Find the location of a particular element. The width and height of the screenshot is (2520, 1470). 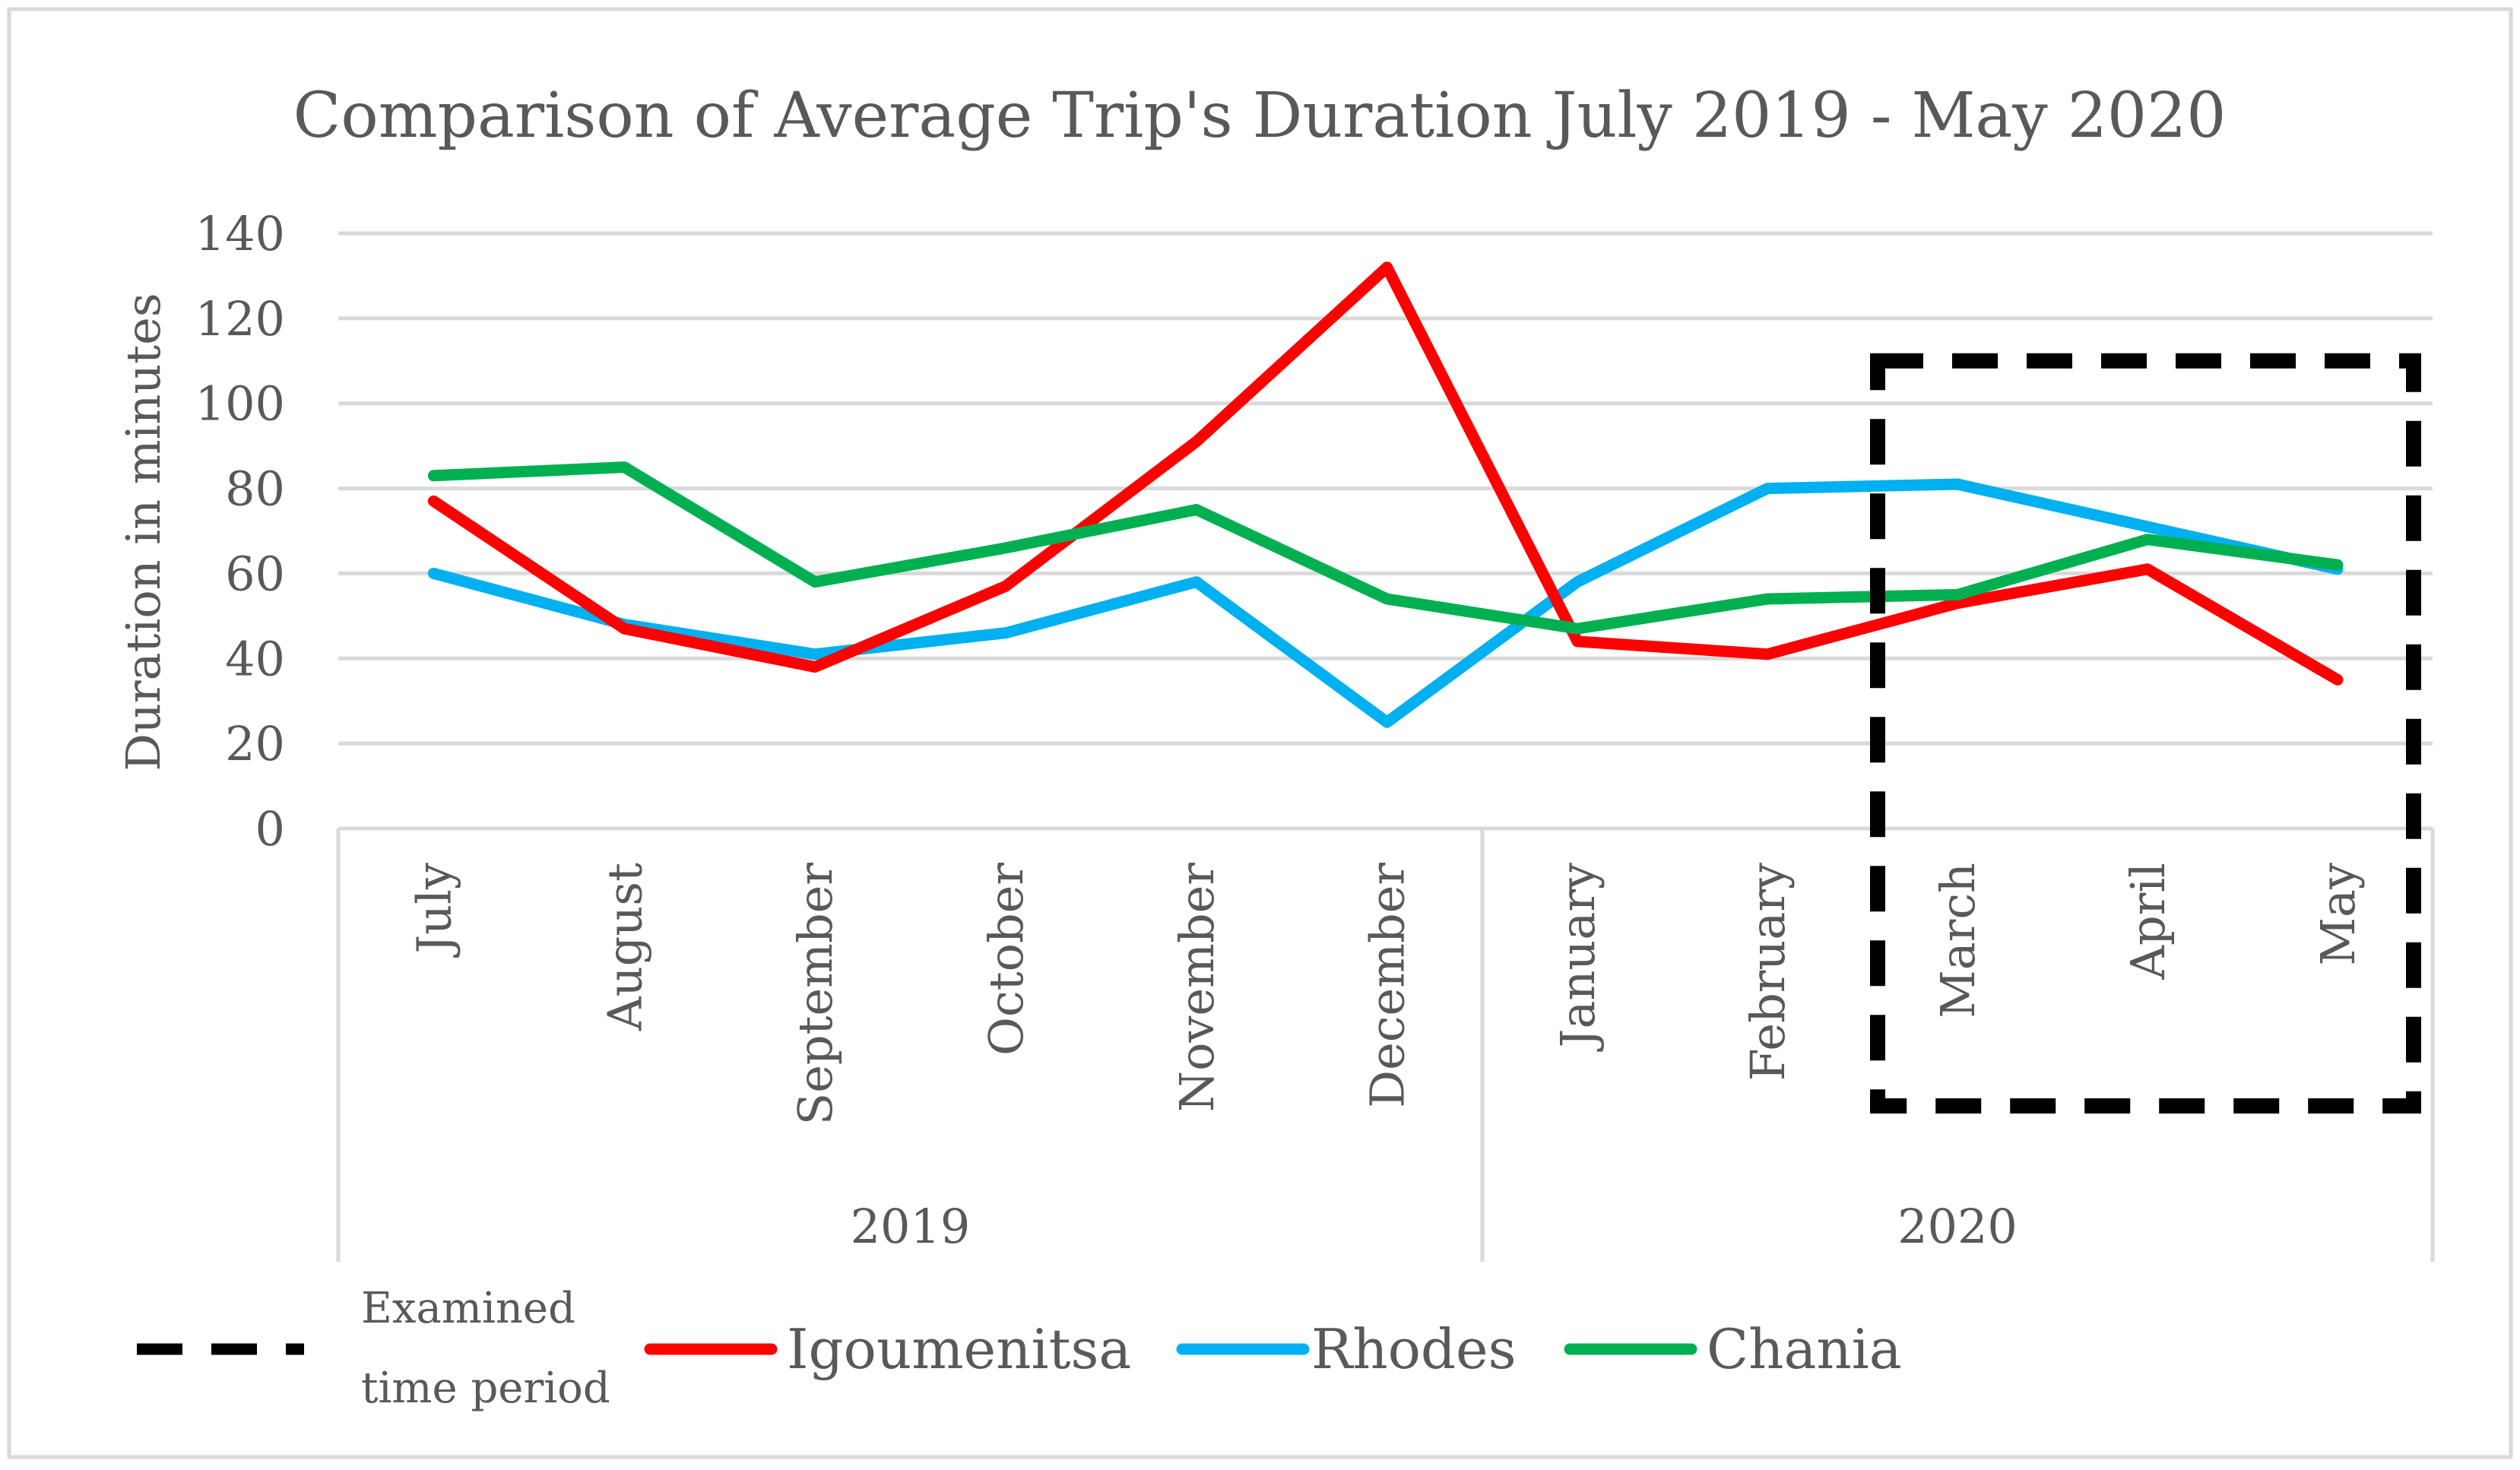

legend-label-rhodes: Rhodes is located at coordinates (1414, 1349).